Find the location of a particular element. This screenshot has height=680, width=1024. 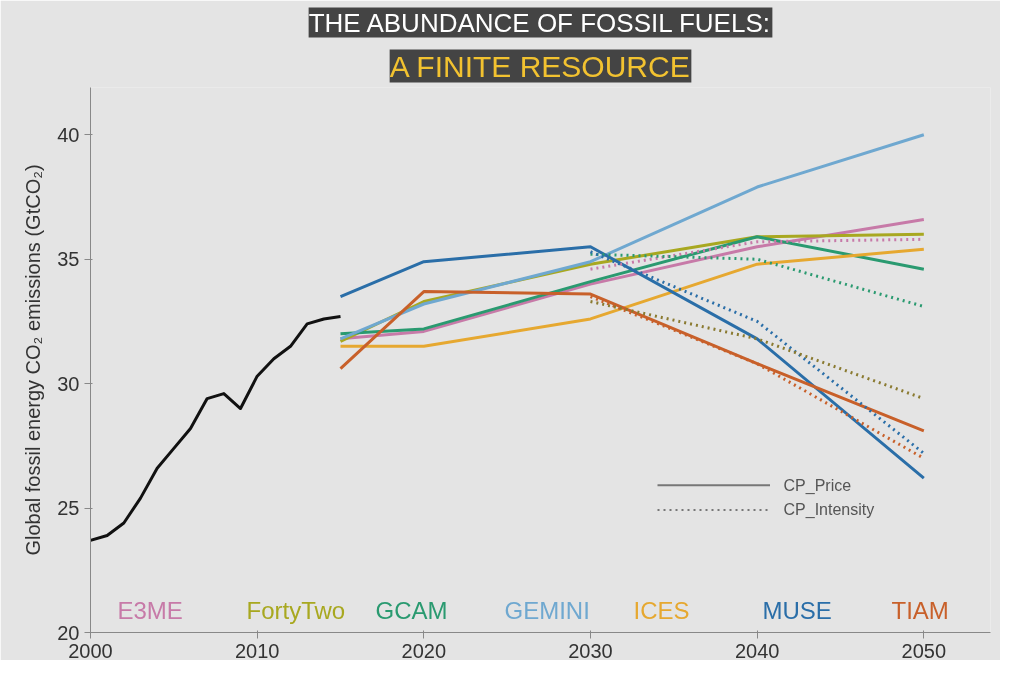

chart-title: THE ABUNDANCE OF FOSSIL FUELS: is located at coordinates (539, 22).